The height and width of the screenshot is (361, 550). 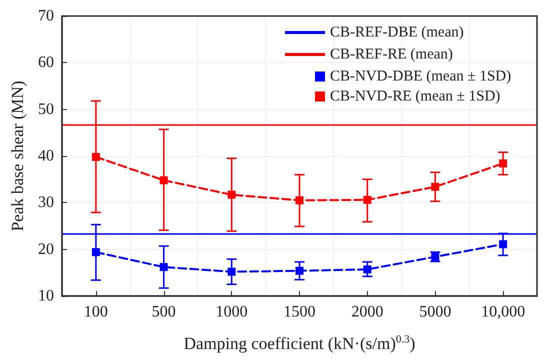 What do you see at coordinates (46, 249) in the screenshot?
I see `y-tick-label: 20` at bounding box center [46, 249].